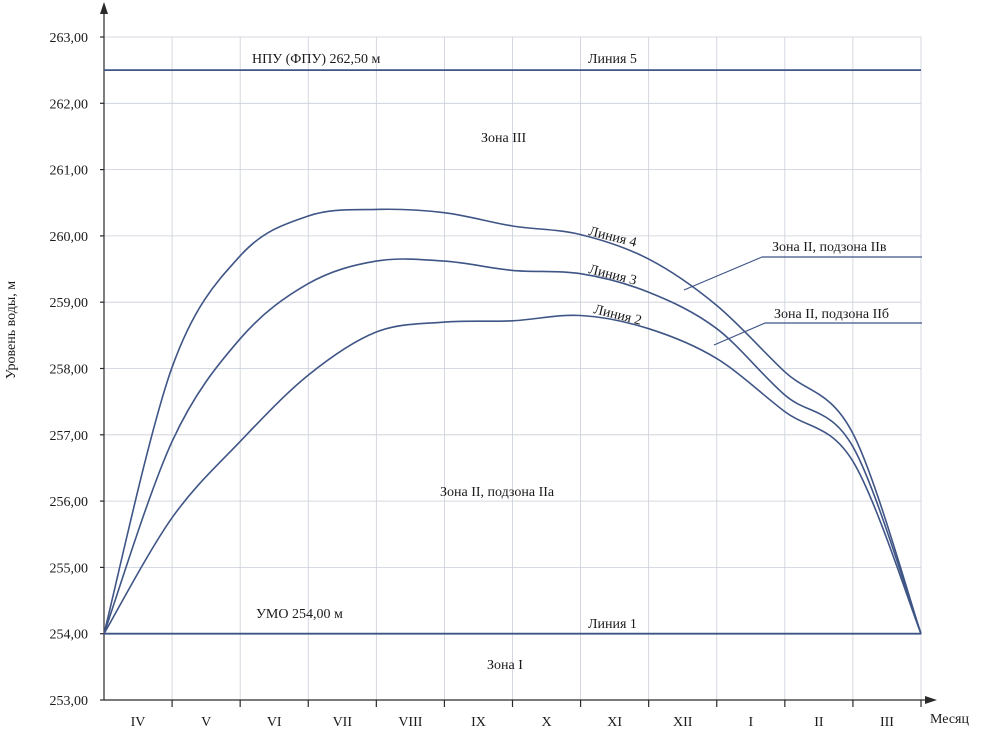  I want to click on zone2v-label: Зона II, подзона IIв, so click(829, 247).